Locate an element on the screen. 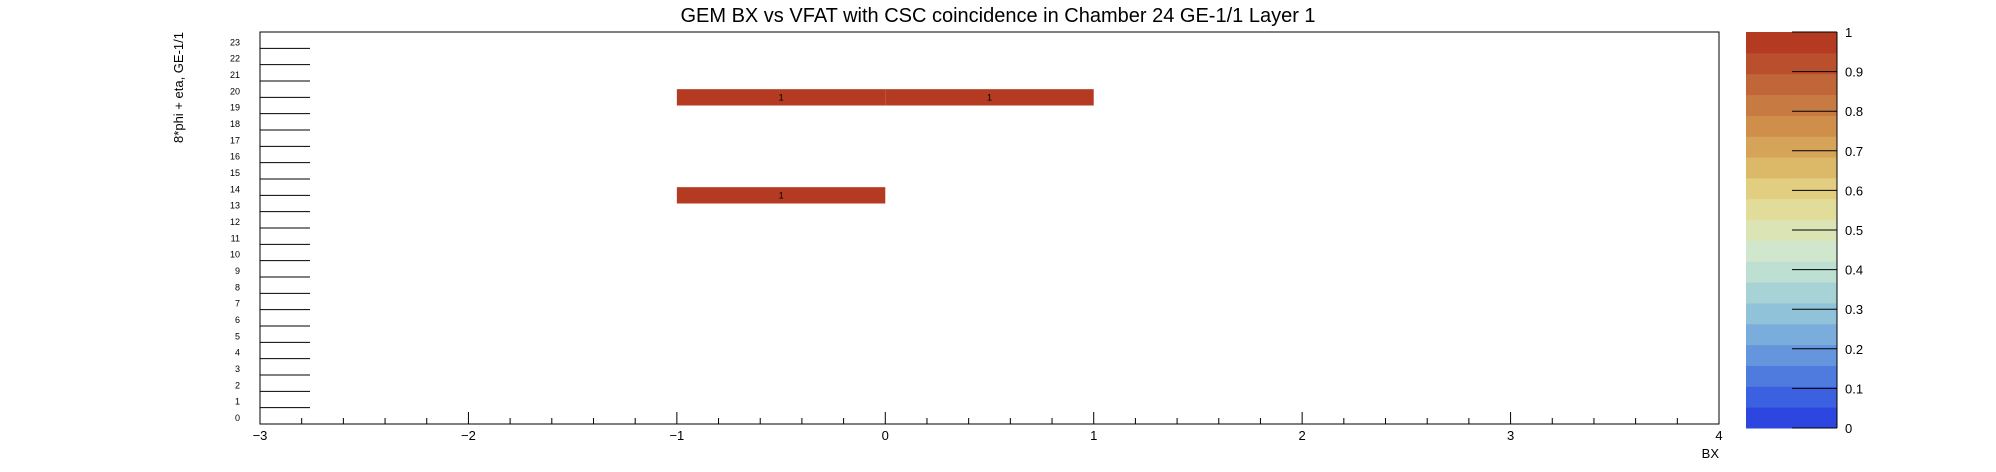  y-tick-label: 7 is located at coordinates (237, 304).